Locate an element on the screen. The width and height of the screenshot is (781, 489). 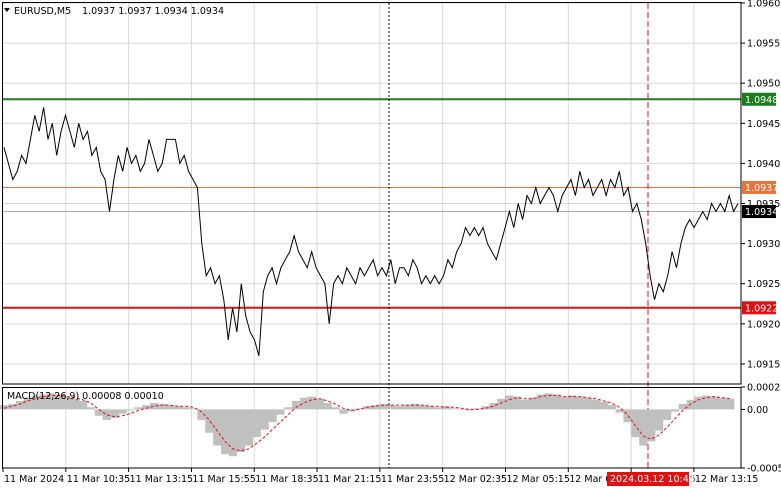
x-tick-label: 12 Mar 07:55 is located at coordinates (600, 479).